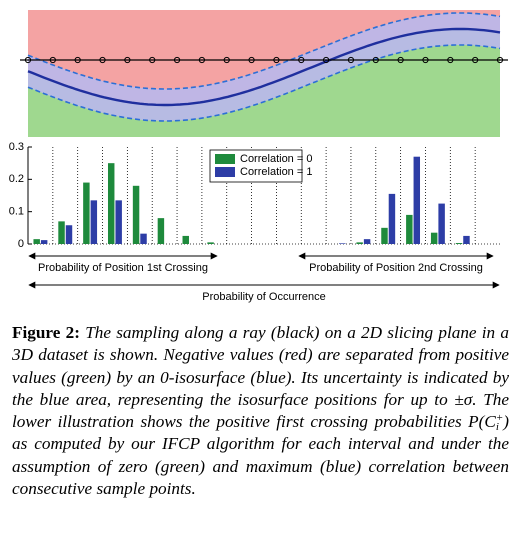 Image resolution: width=521 pixels, height=560 pixels. Describe the element at coordinates (276, 172) in the screenshot. I see `legend-label: Correlation = 1` at that location.